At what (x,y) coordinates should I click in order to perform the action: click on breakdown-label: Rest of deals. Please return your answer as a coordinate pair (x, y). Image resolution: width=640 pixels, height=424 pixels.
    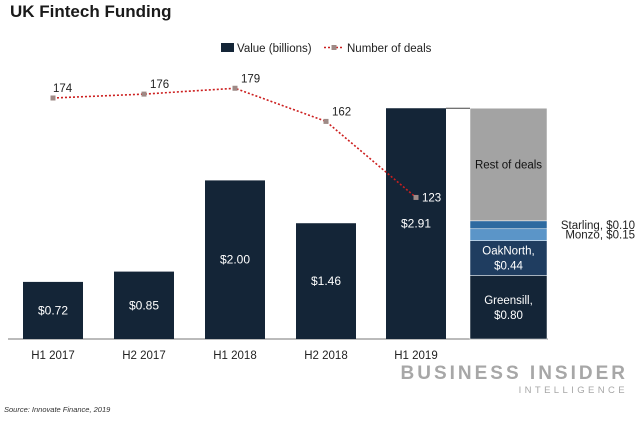
    Looking at the image, I should click on (508, 166).